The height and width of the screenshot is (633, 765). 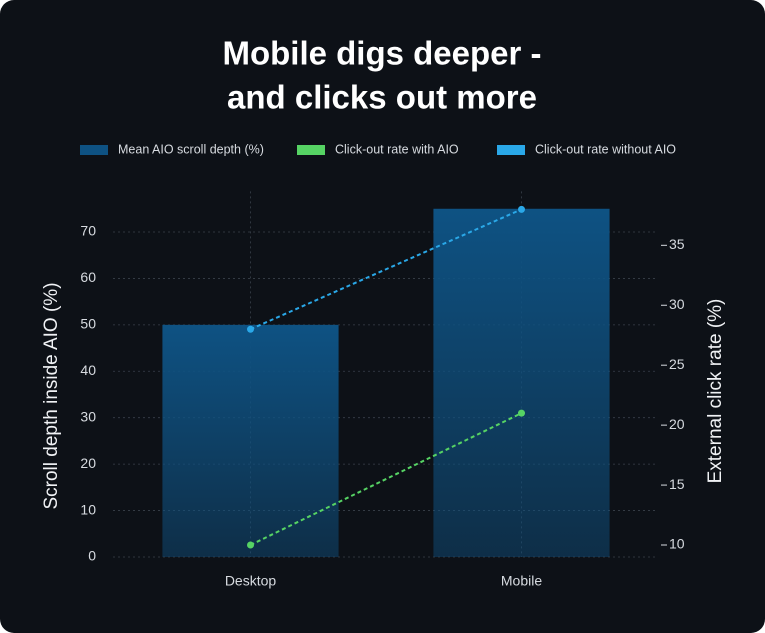 What do you see at coordinates (382, 97) in the screenshot?
I see `chart-title: and clicks out more` at bounding box center [382, 97].